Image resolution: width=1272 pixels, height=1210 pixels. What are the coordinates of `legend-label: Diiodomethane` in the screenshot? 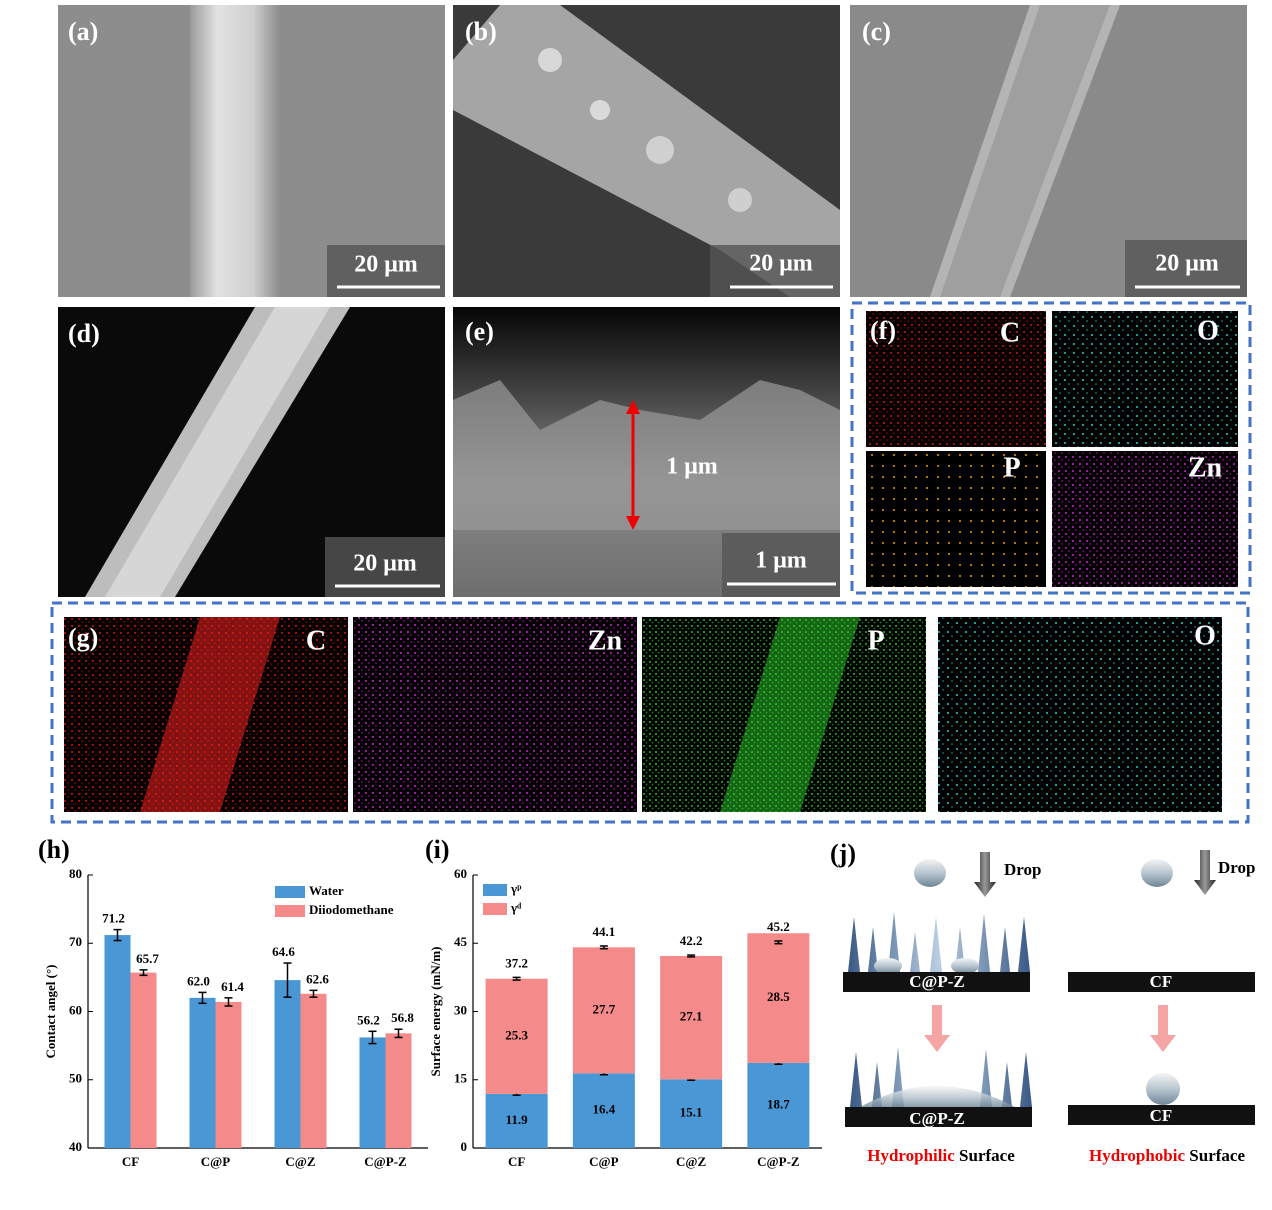 It's located at (351, 909).